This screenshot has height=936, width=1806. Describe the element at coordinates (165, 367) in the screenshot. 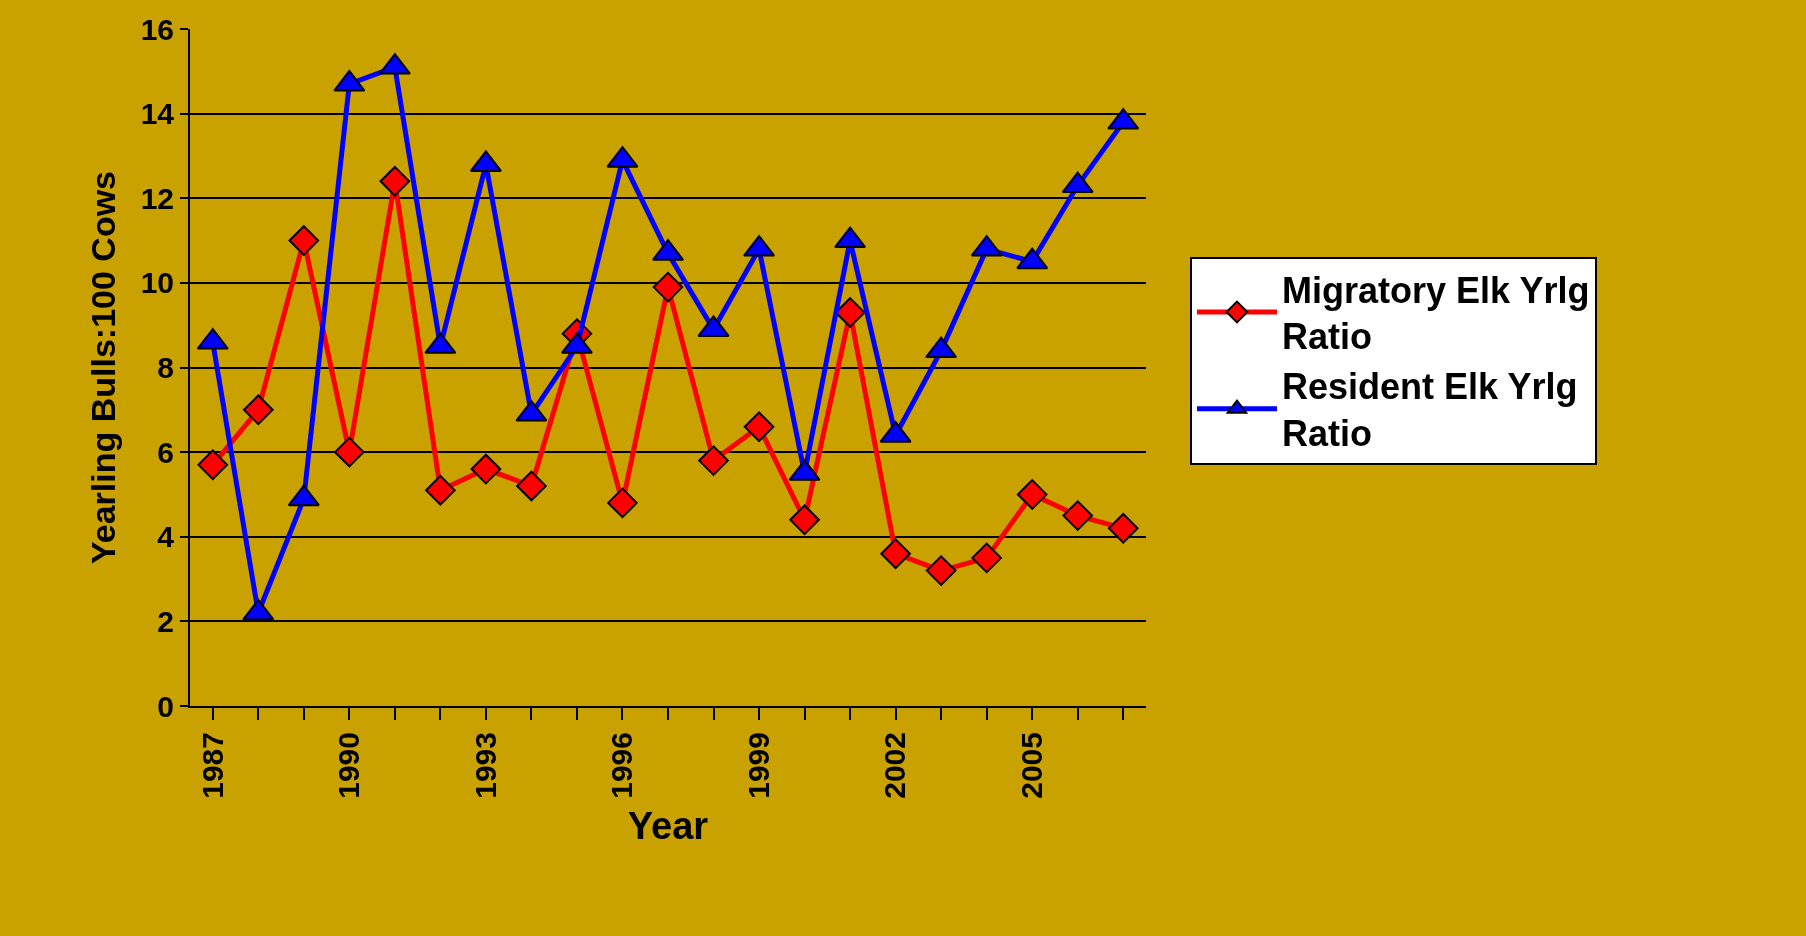

I see `y-tick-label: 8` at that location.